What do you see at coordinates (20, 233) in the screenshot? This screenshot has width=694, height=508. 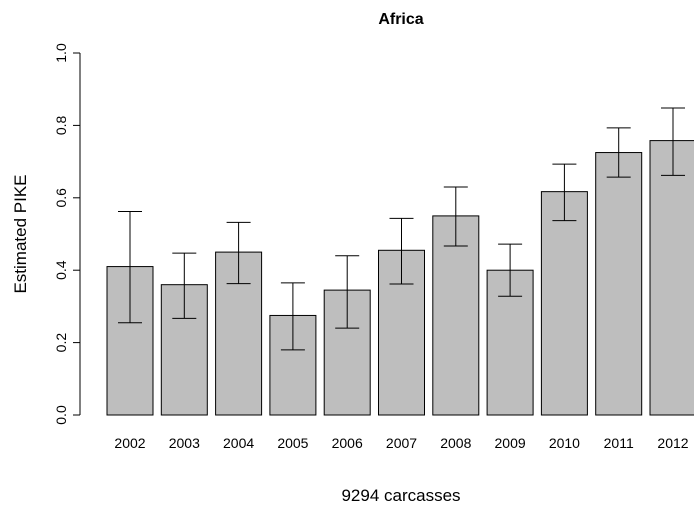 I see `y-axis-label: Estimated PIKE` at bounding box center [20, 233].